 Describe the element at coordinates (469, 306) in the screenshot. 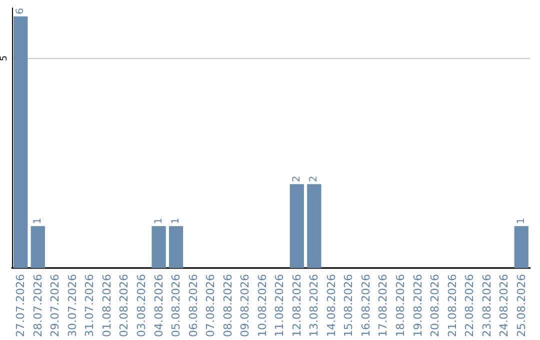

I see `x-tick-label: 22.08.2026` at that location.